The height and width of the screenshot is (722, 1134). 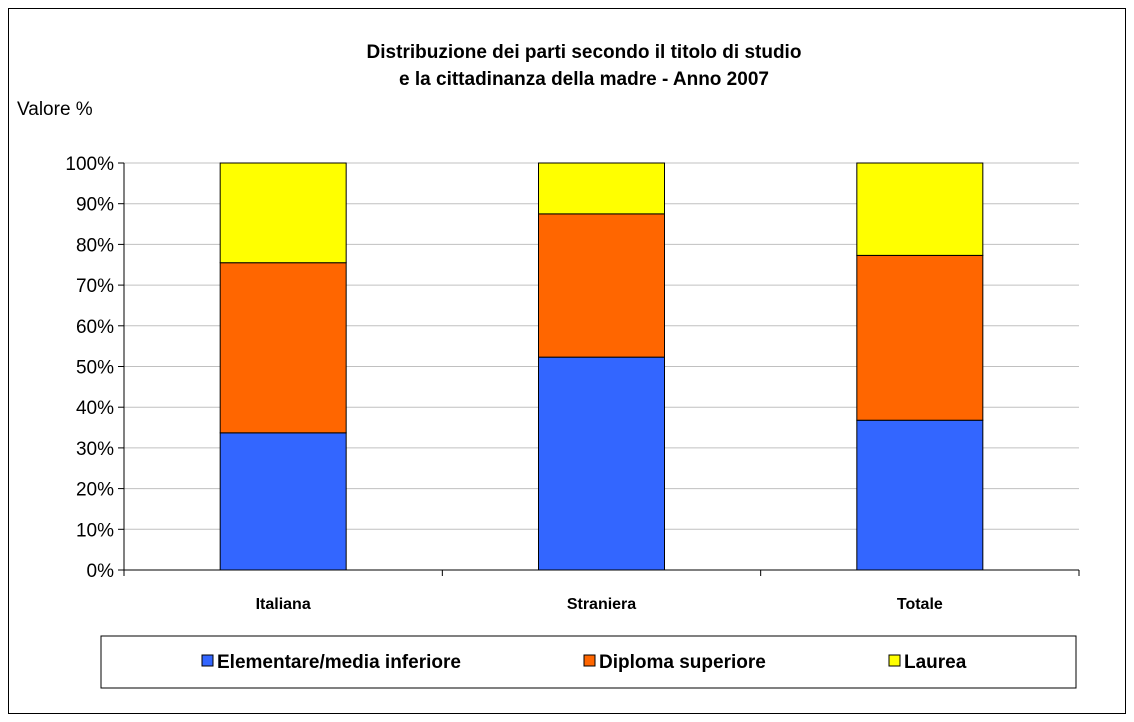 What do you see at coordinates (95, 286) in the screenshot?
I see `y-tick-label: 70%` at bounding box center [95, 286].